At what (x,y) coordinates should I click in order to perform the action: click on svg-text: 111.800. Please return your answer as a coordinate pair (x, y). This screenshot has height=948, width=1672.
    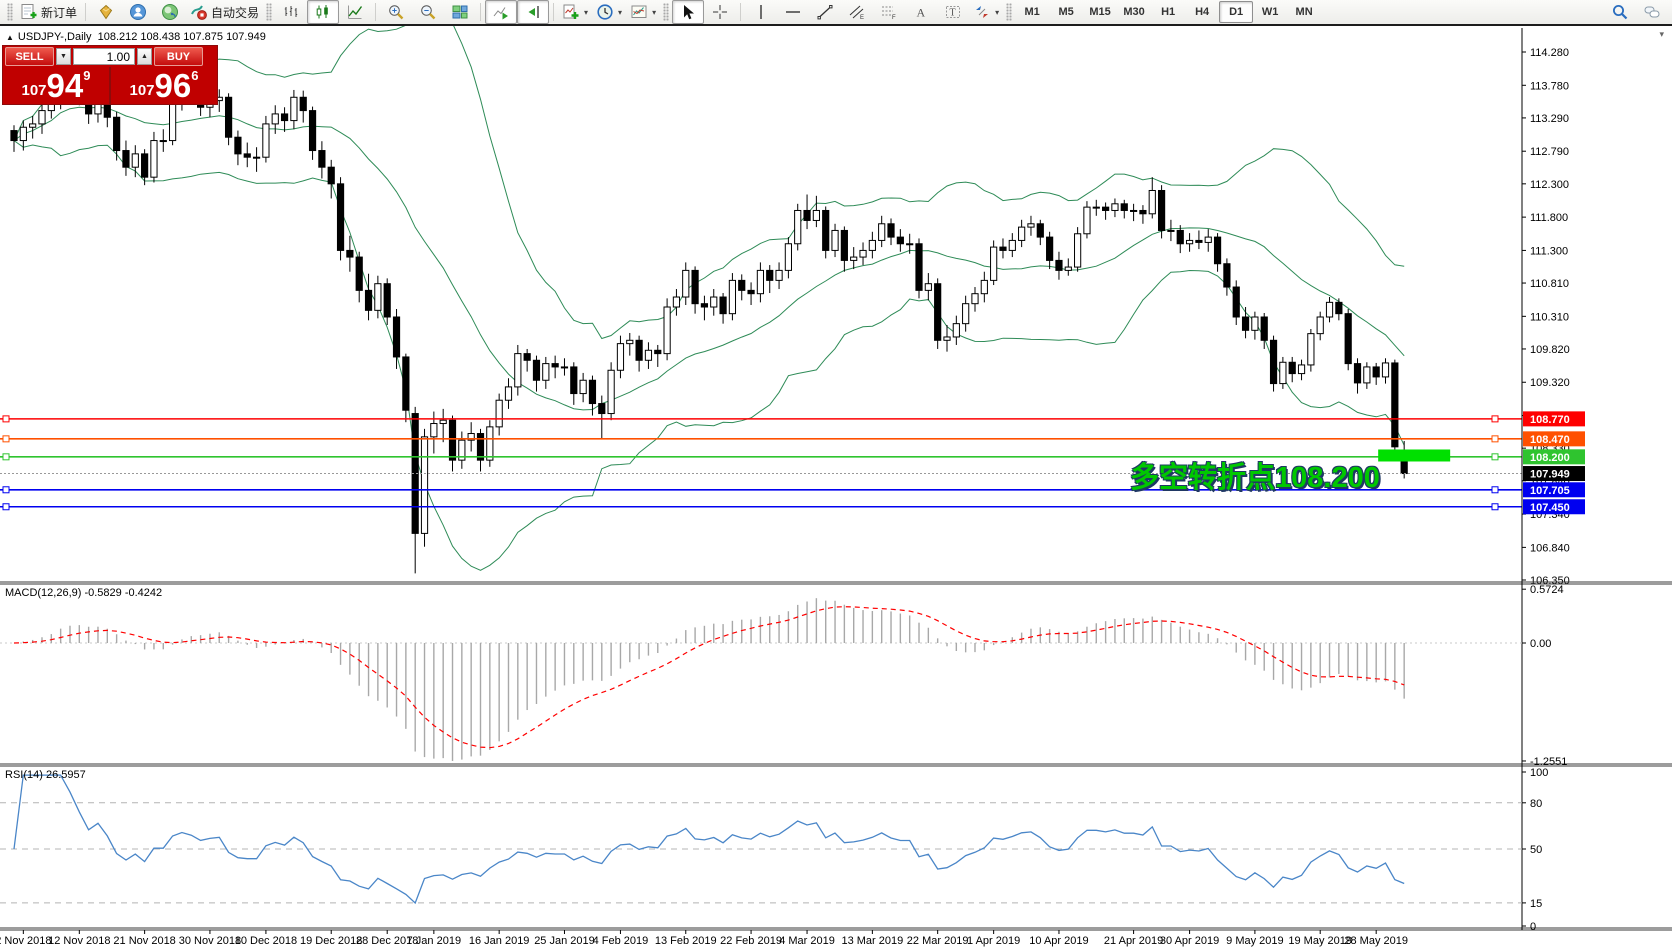
    Looking at the image, I should click on (1549, 218).